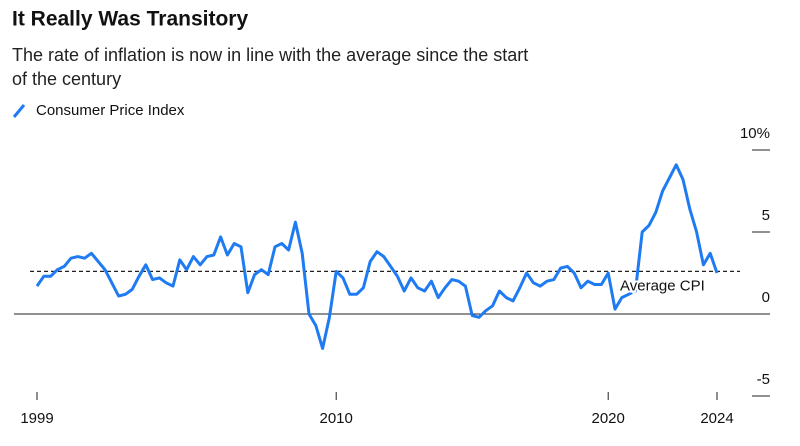 This screenshot has height=446, width=800. I want to click on x-tick-label: 2010, so click(336, 418).